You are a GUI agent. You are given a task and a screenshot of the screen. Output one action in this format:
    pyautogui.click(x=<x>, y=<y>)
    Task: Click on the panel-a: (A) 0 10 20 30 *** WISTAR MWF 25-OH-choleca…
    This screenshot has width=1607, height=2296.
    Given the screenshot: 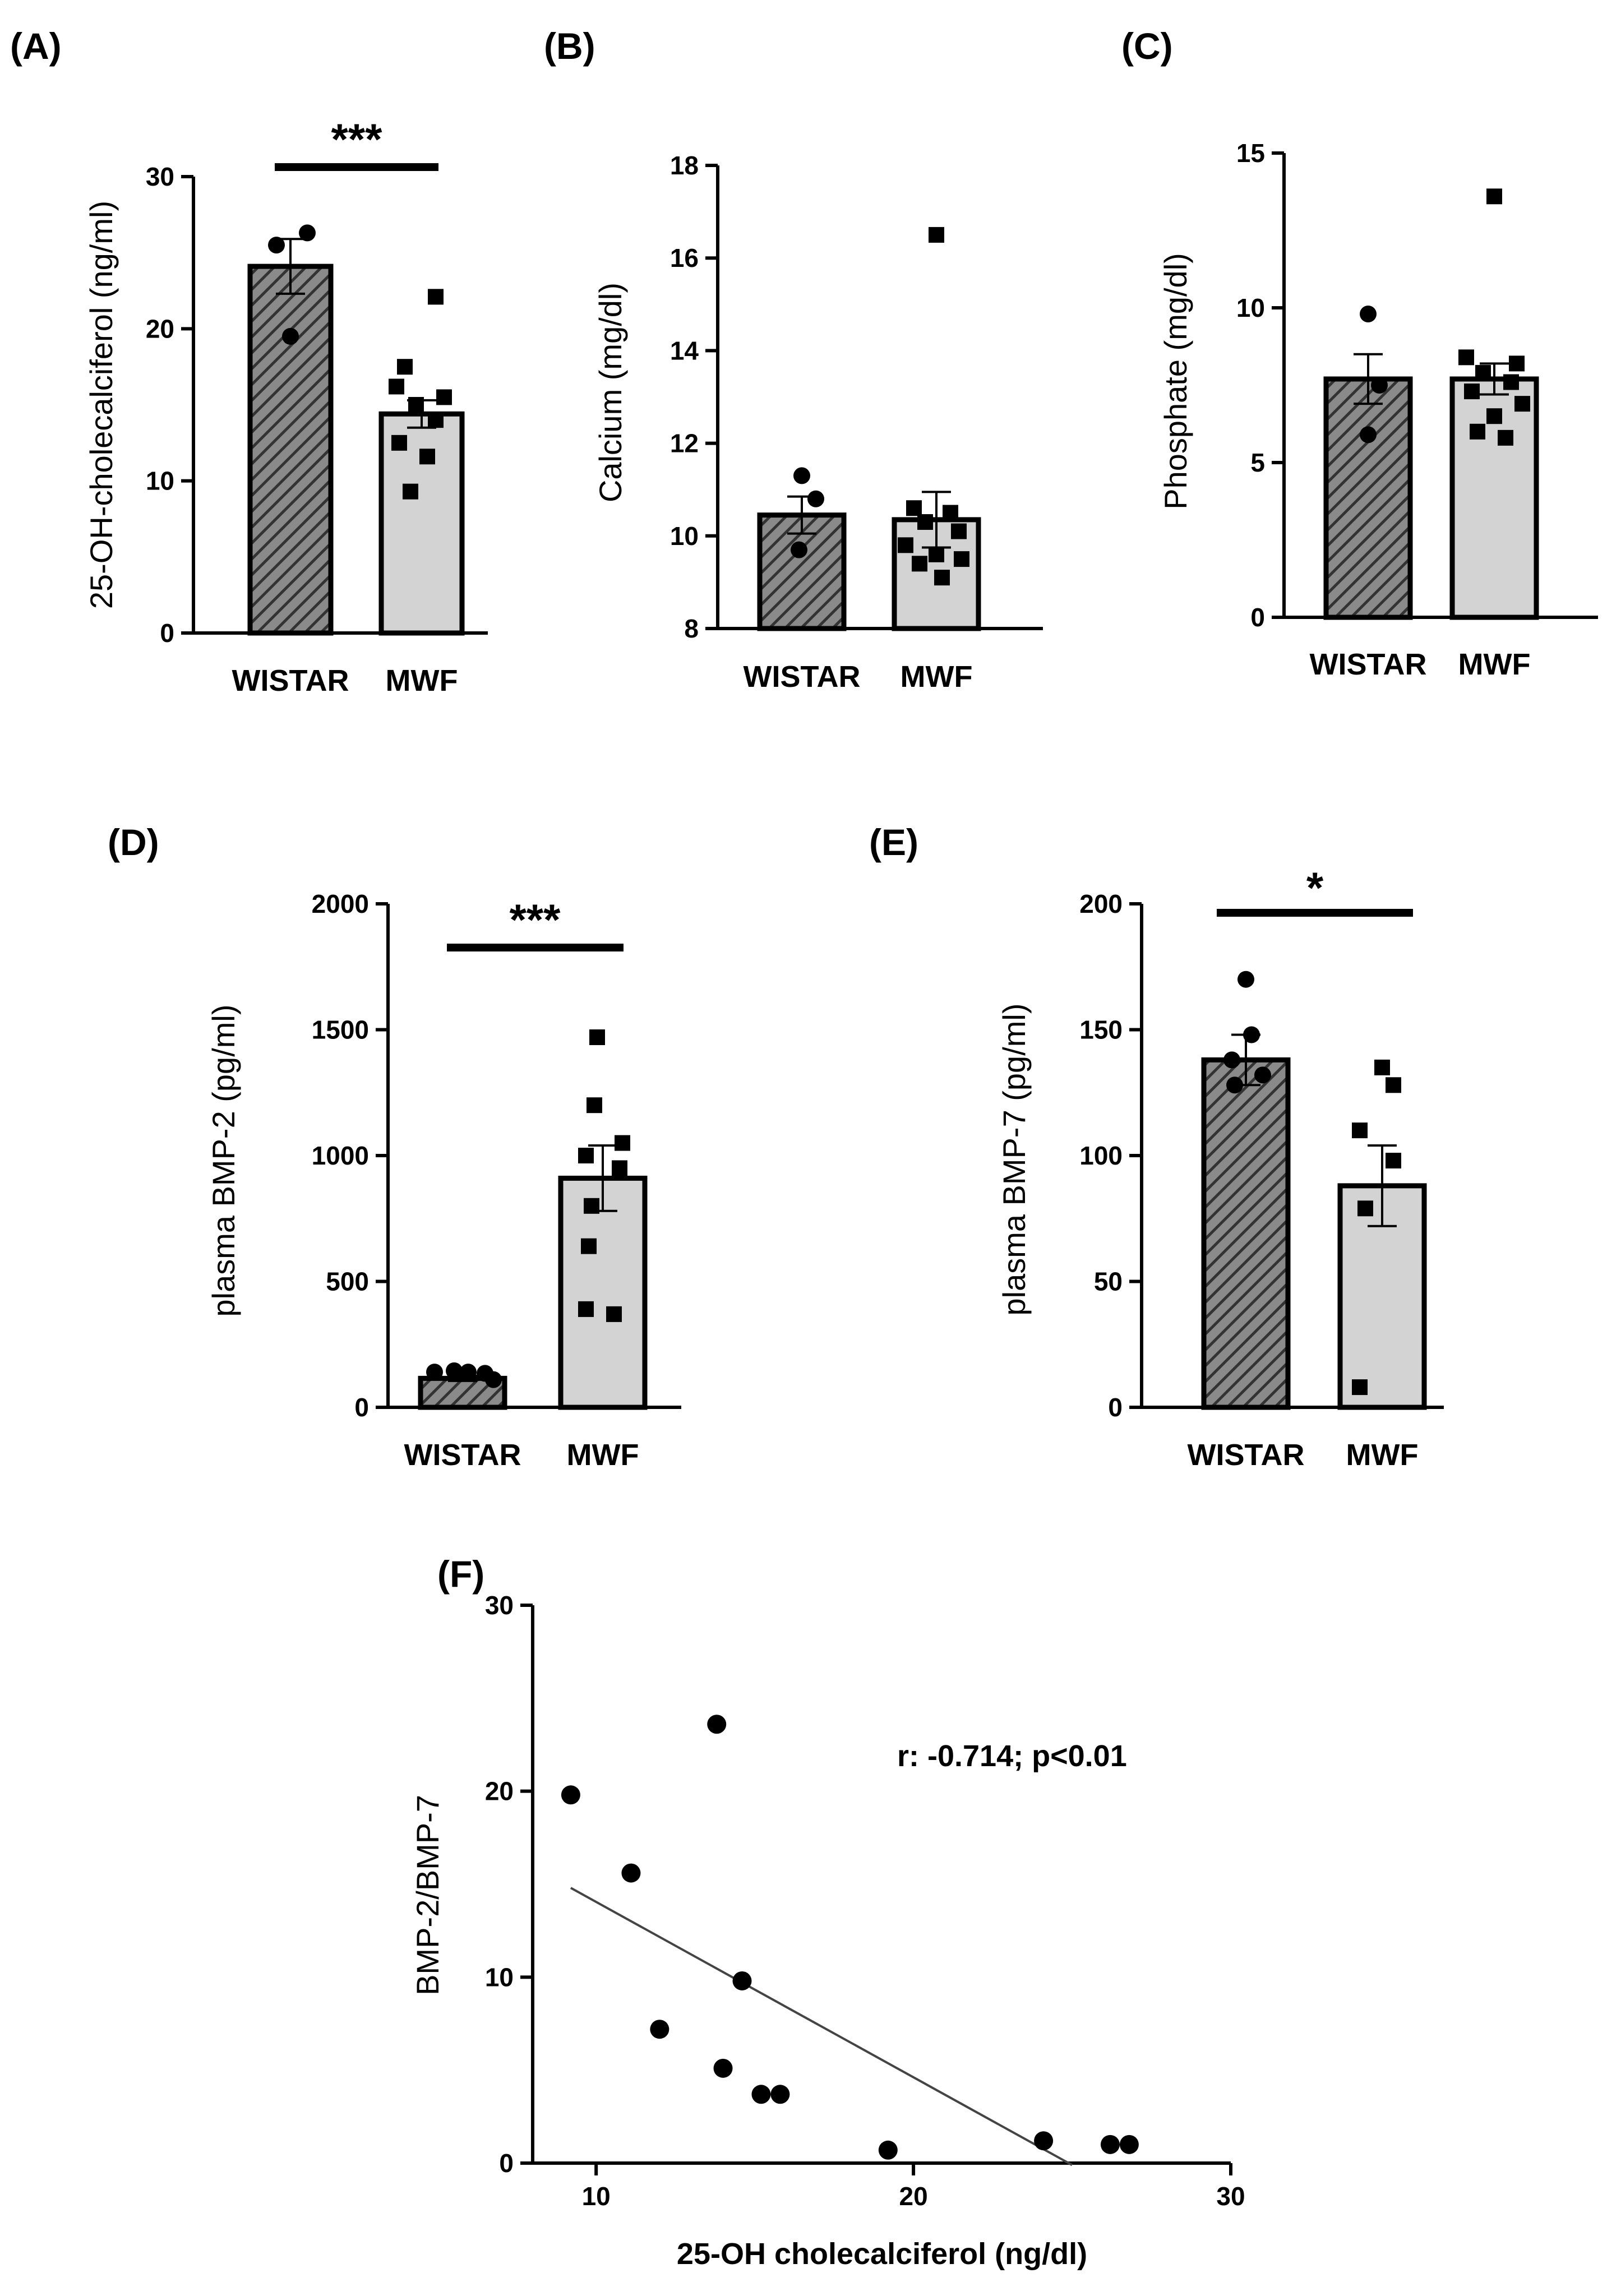 What is the action you would take?
    pyautogui.click(x=249, y=361)
    